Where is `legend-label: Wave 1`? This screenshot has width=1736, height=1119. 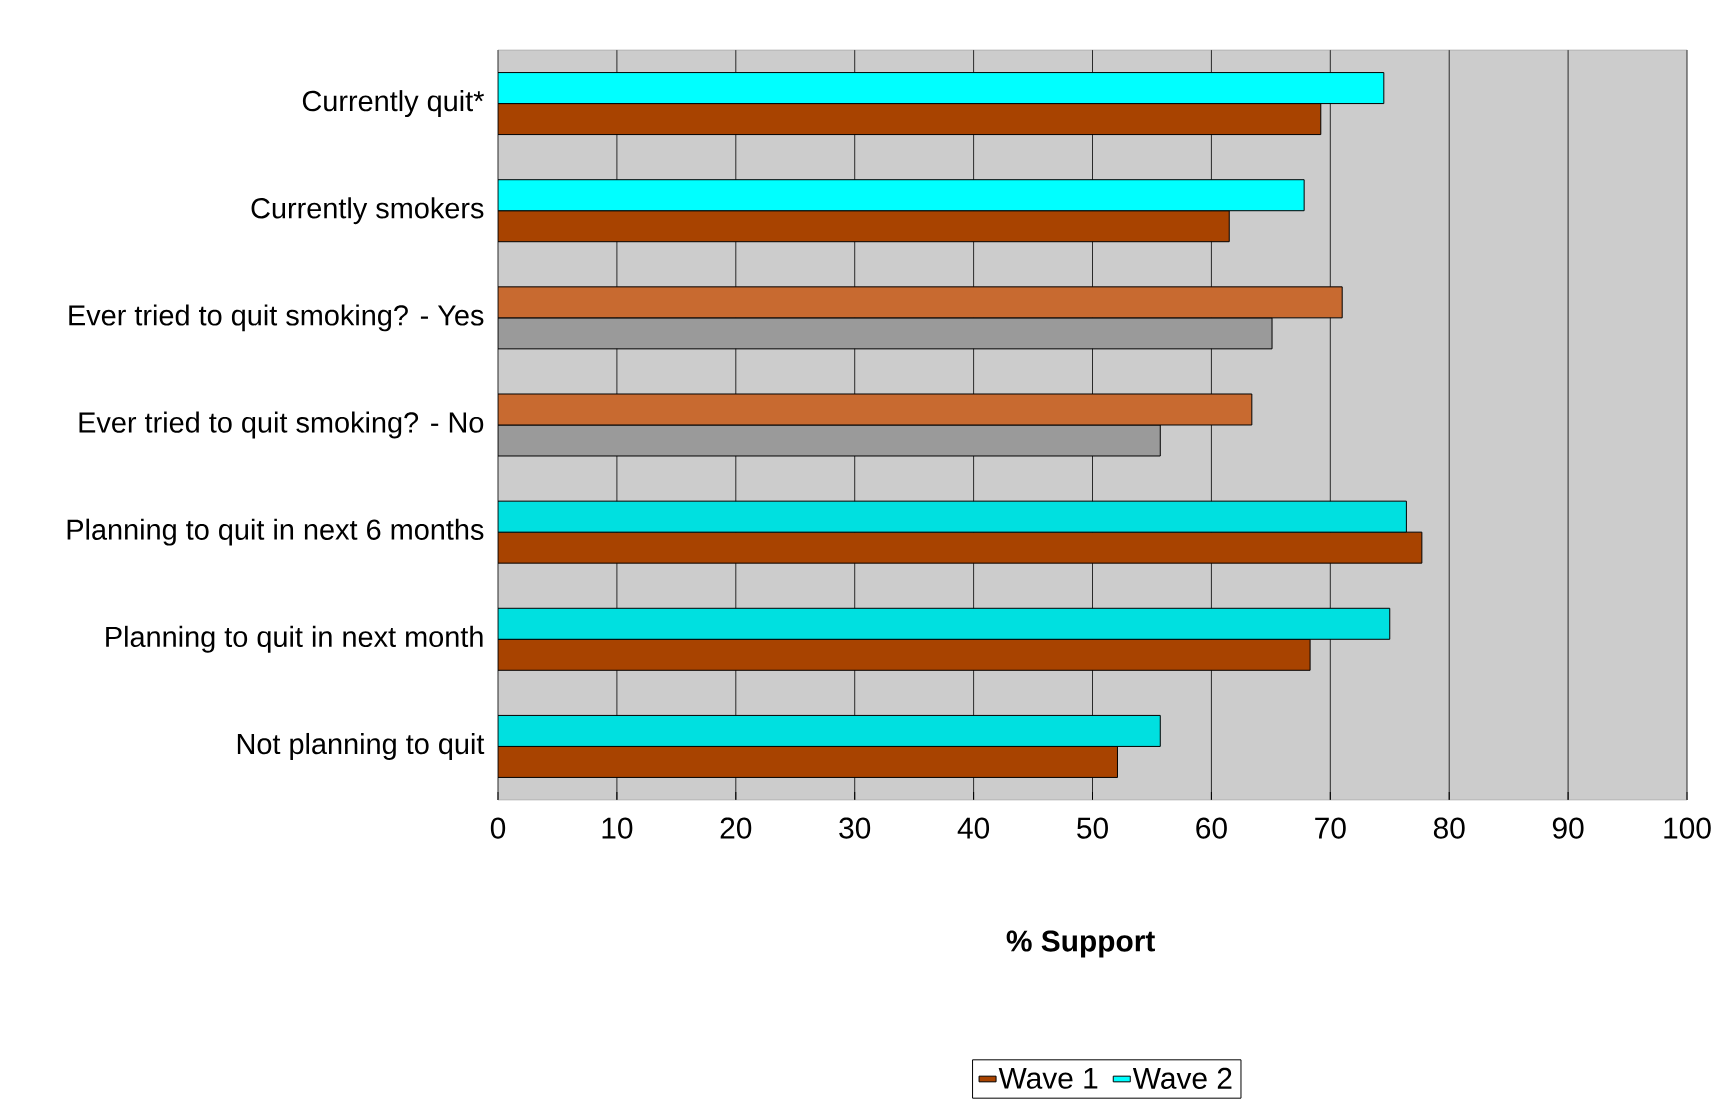
legend-label: Wave 1 is located at coordinates (1048, 1078).